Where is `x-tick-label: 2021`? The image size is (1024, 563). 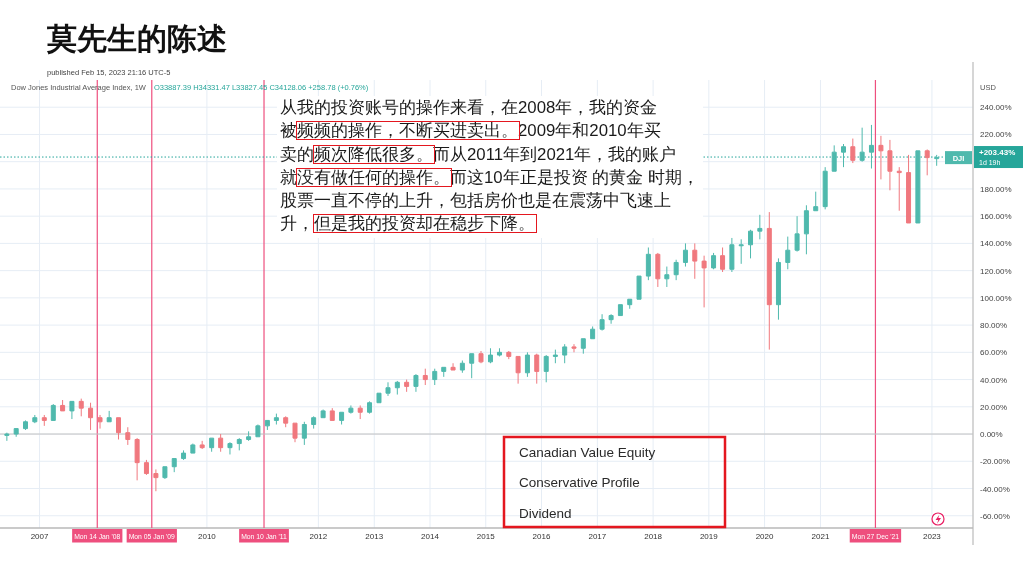
x-tick-label: 2021 is located at coordinates (820, 536).